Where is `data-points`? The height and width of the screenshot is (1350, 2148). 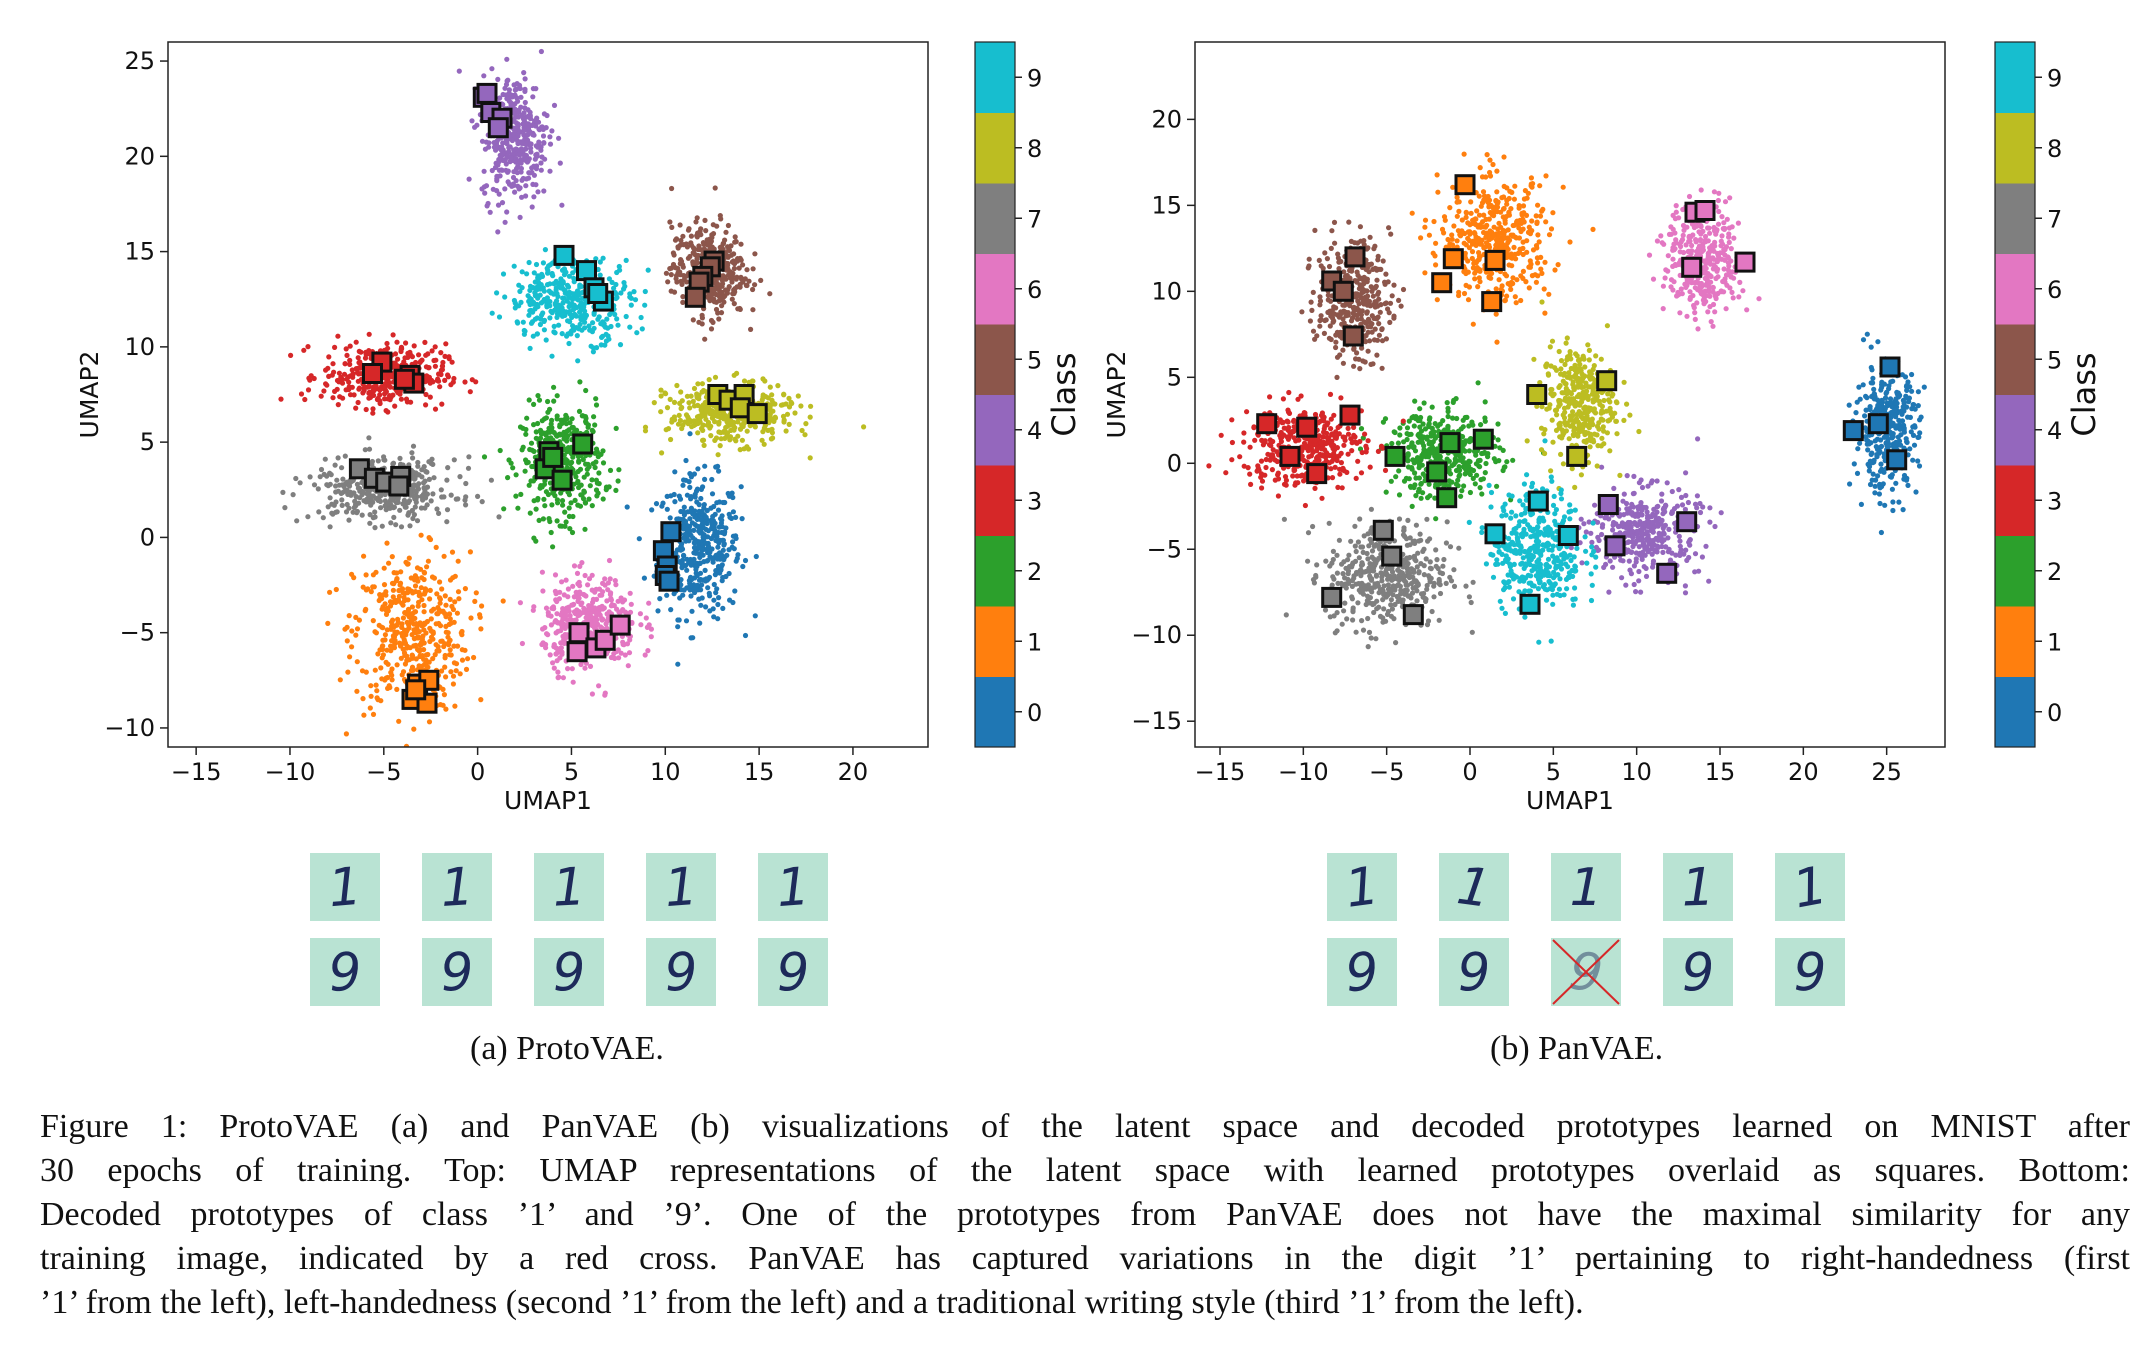
data-points is located at coordinates (1566, 400).